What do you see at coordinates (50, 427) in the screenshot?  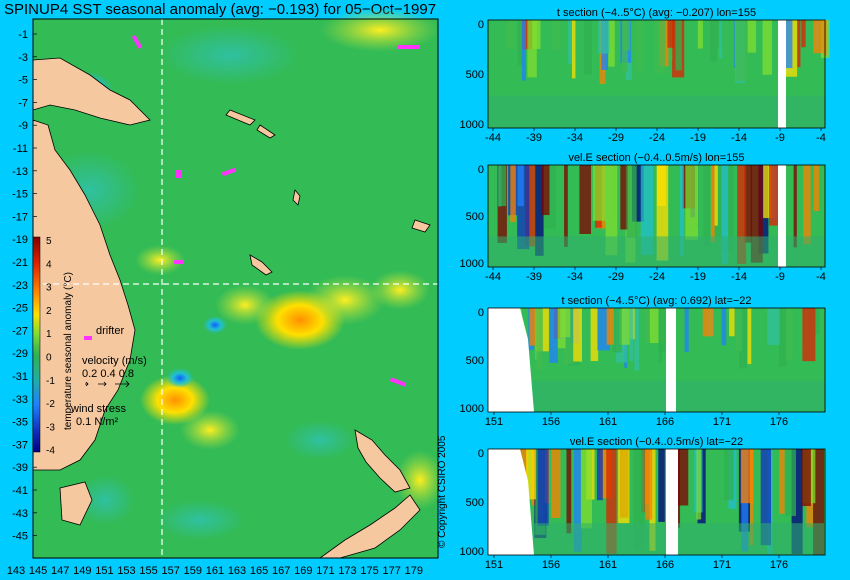 I see `colorbar-tick-label: -3` at bounding box center [50, 427].